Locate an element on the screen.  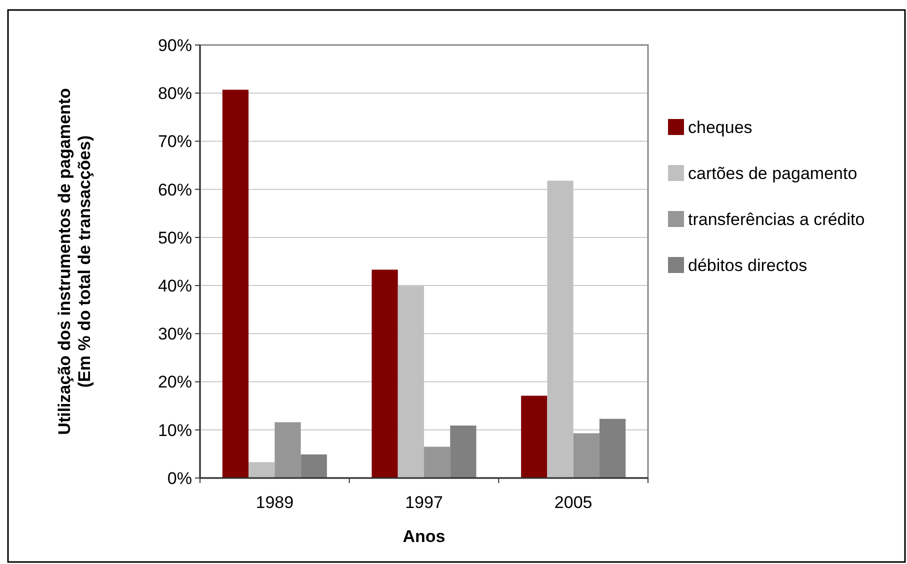
y-tick-label: 50% is located at coordinates (175, 238).